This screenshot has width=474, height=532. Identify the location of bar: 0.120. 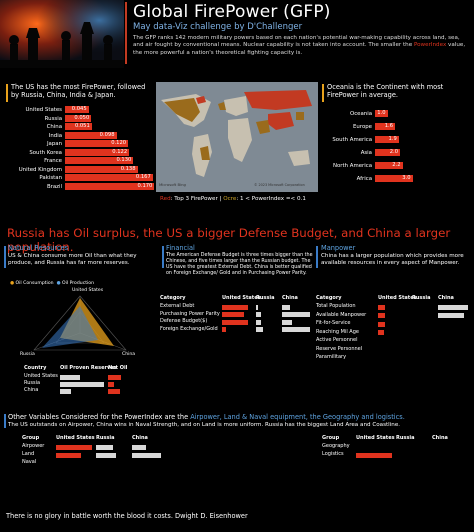
(97, 143).